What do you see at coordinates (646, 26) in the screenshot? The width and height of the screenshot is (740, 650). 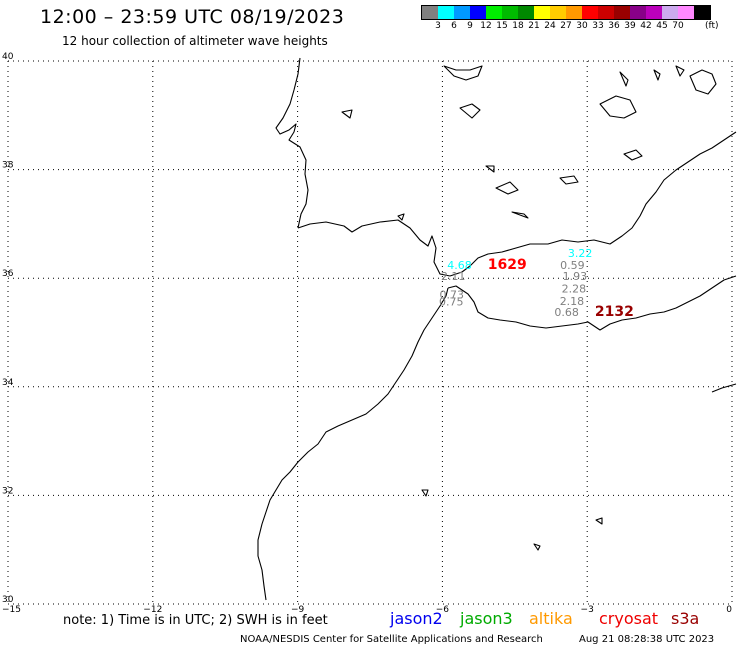 I see `colorbar-label: 42` at bounding box center [646, 26].